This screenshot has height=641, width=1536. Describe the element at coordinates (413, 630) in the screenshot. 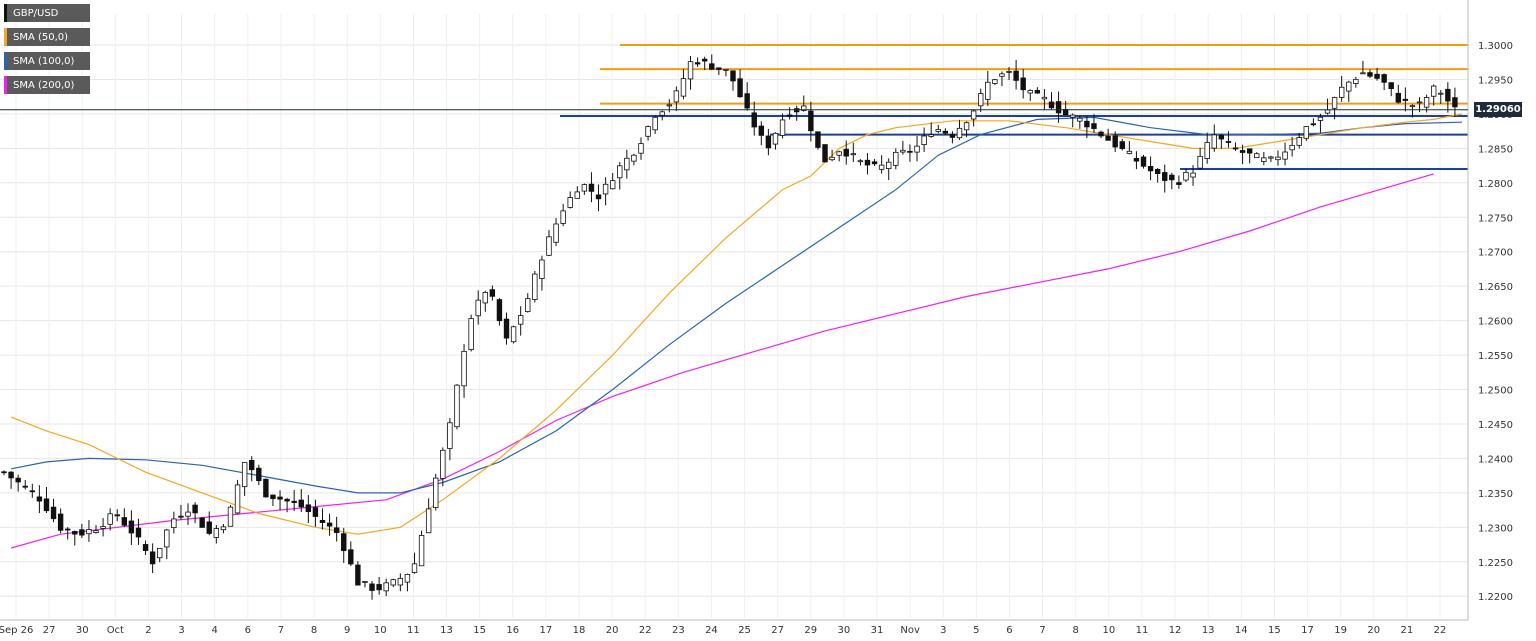

I see `x-tick-label: 11` at that location.